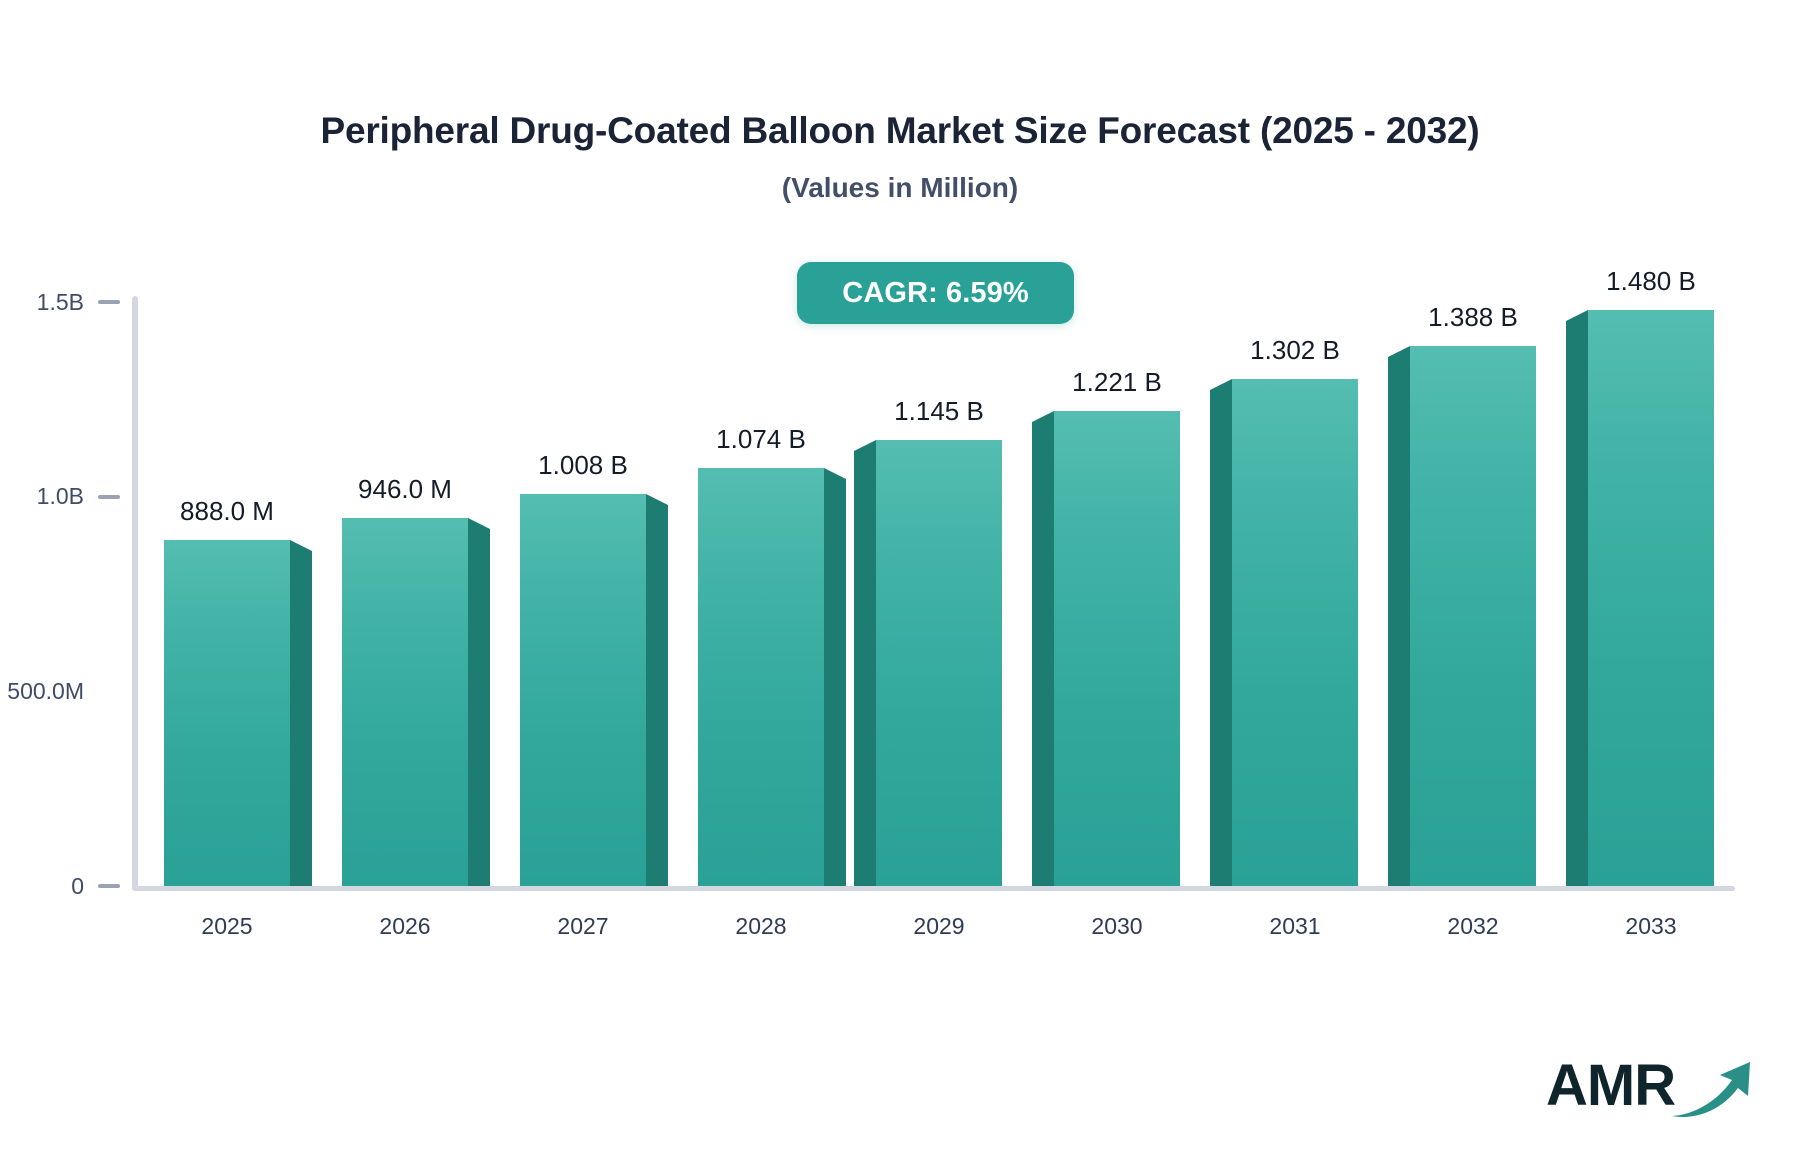  I want to click on x-axis-tick-label: 2031, so click(1295, 926).